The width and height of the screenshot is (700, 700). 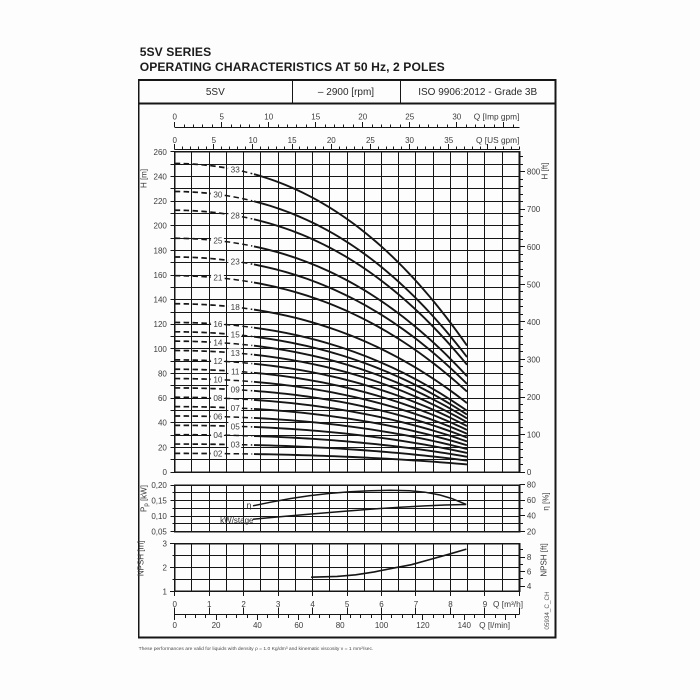 I want to click on svg-text: 240, so click(x=161, y=176).